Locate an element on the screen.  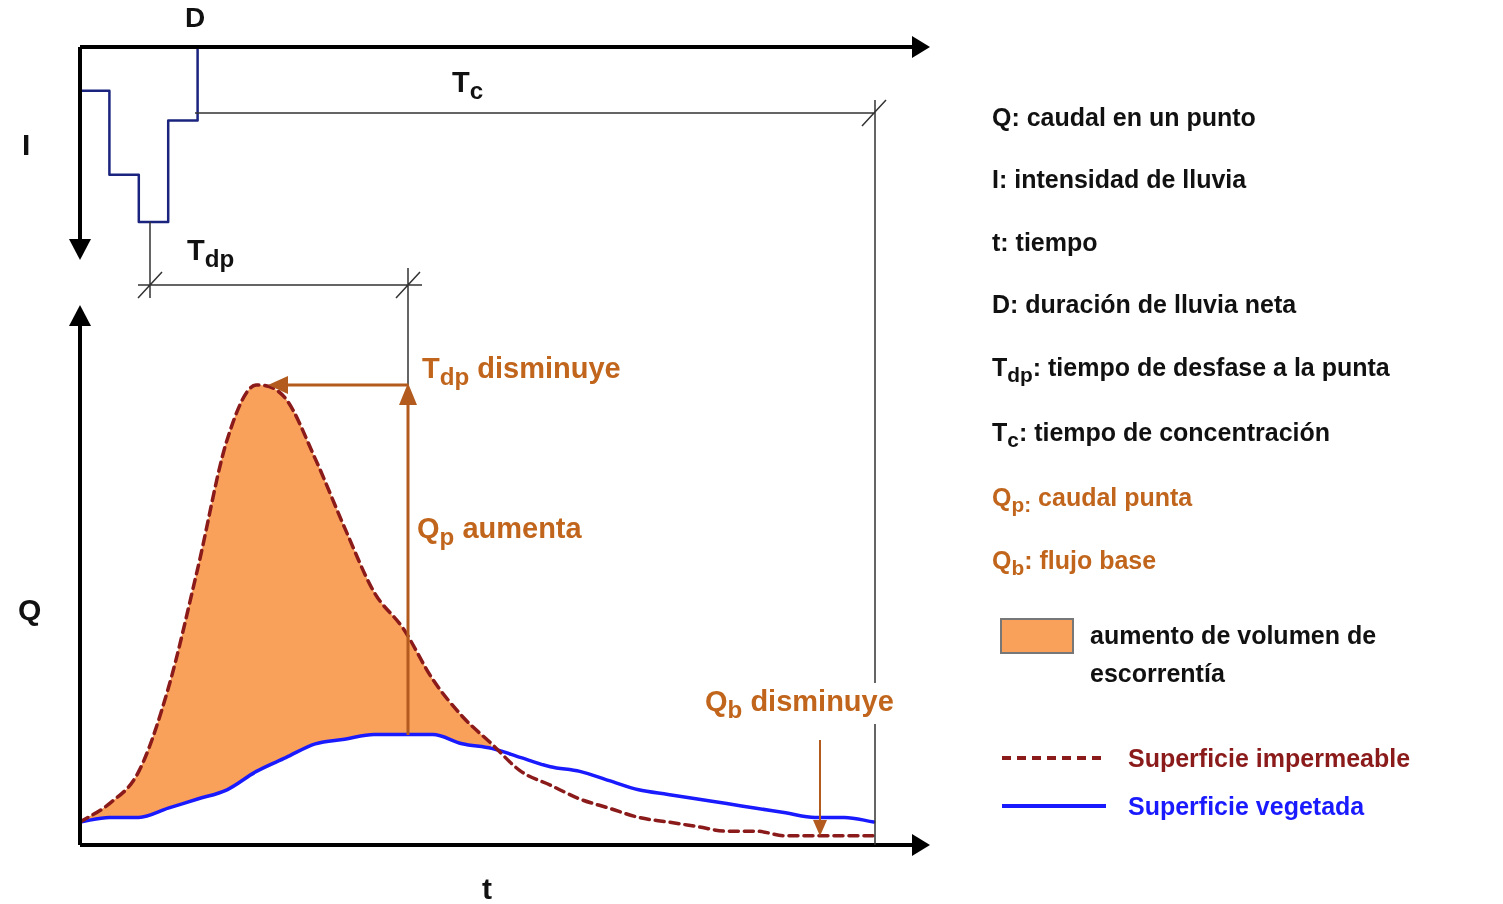
text: D: duración de lluvia neta is located at coordinates (1144, 304).